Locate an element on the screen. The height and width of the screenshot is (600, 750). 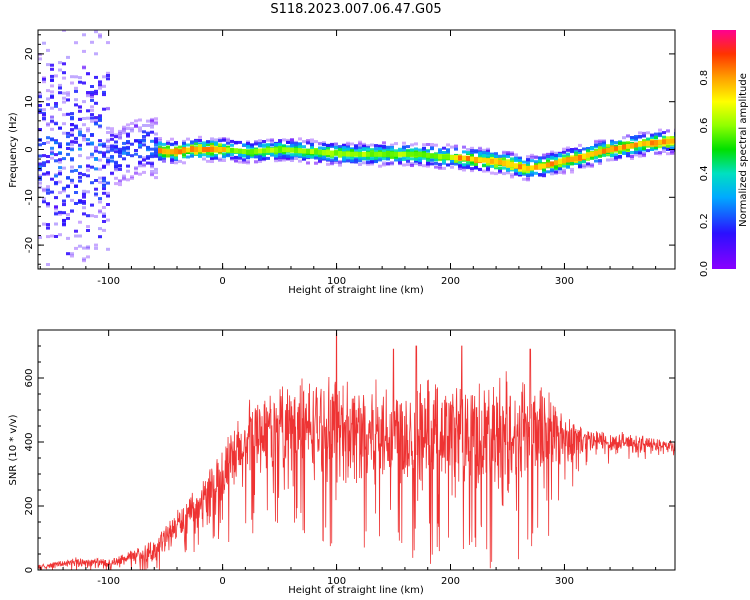
x-tick-label: 200 is located at coordinates (450, 581).